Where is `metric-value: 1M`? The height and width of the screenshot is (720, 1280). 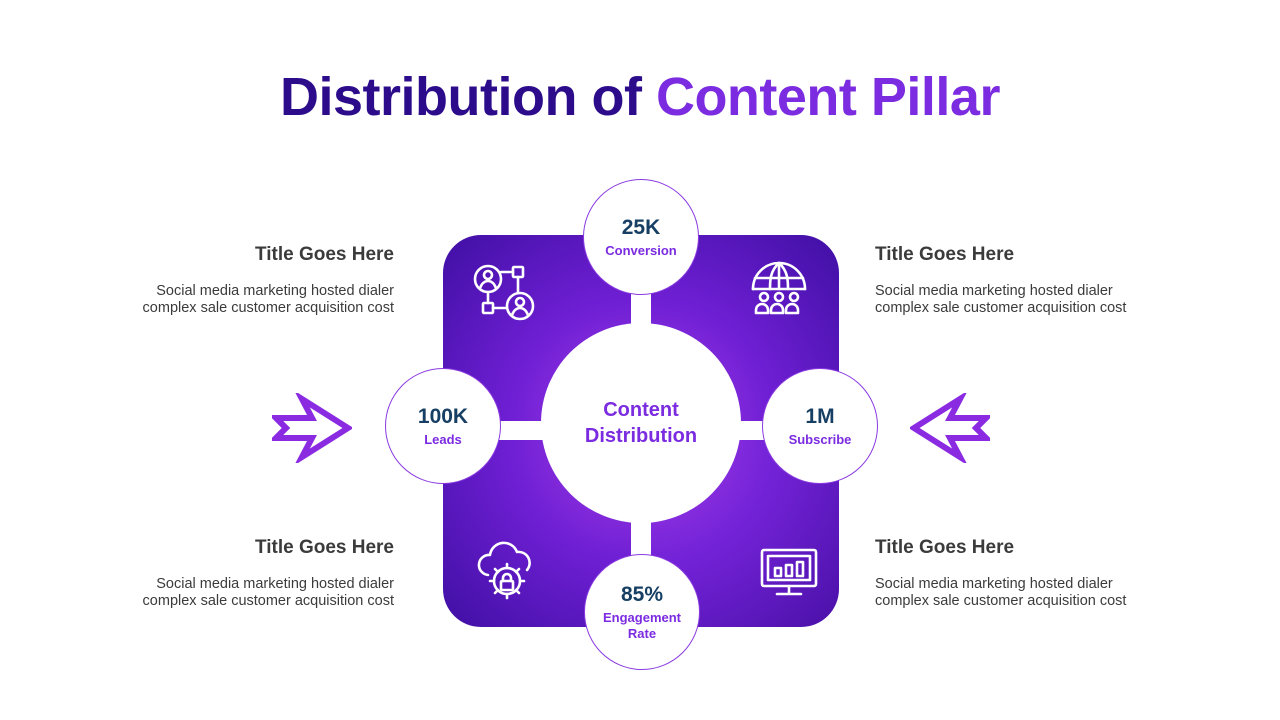
metric-value: 1M is located at coordinates (820, 416).